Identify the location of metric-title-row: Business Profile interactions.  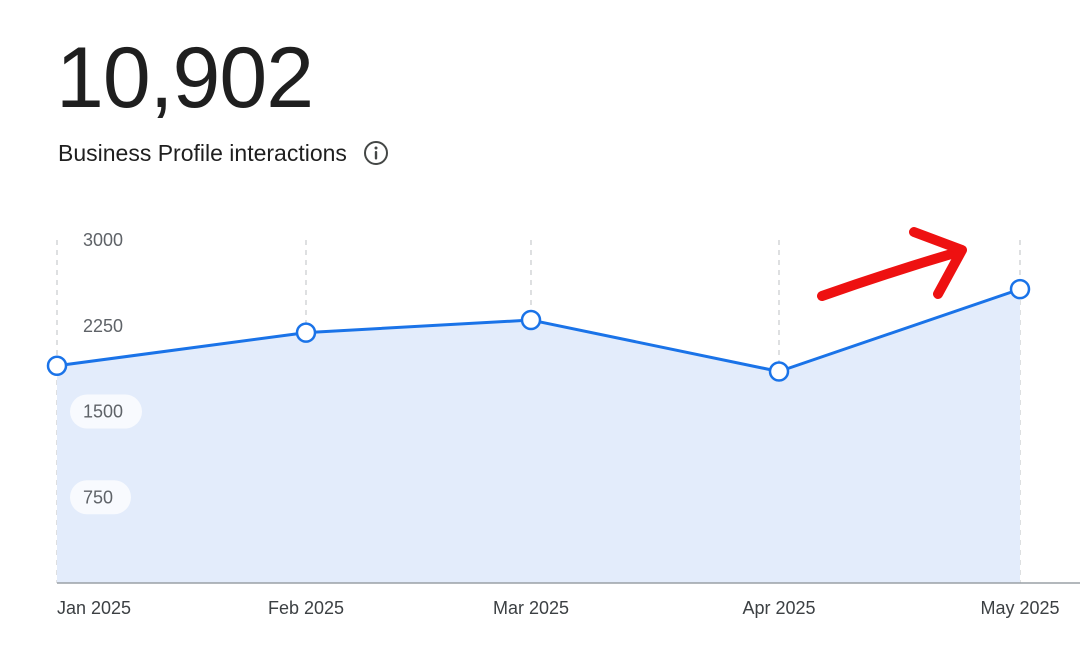
(223, 153).